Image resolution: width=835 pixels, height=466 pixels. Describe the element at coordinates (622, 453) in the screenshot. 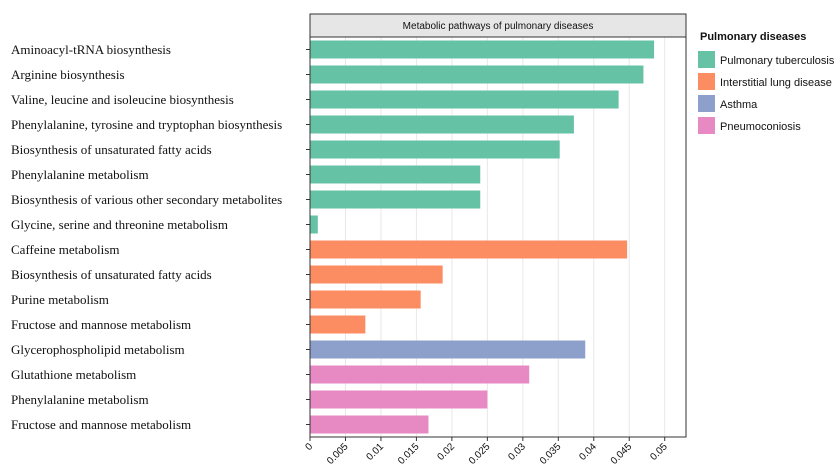

I see `x-tick-label: 0.045` at that location.